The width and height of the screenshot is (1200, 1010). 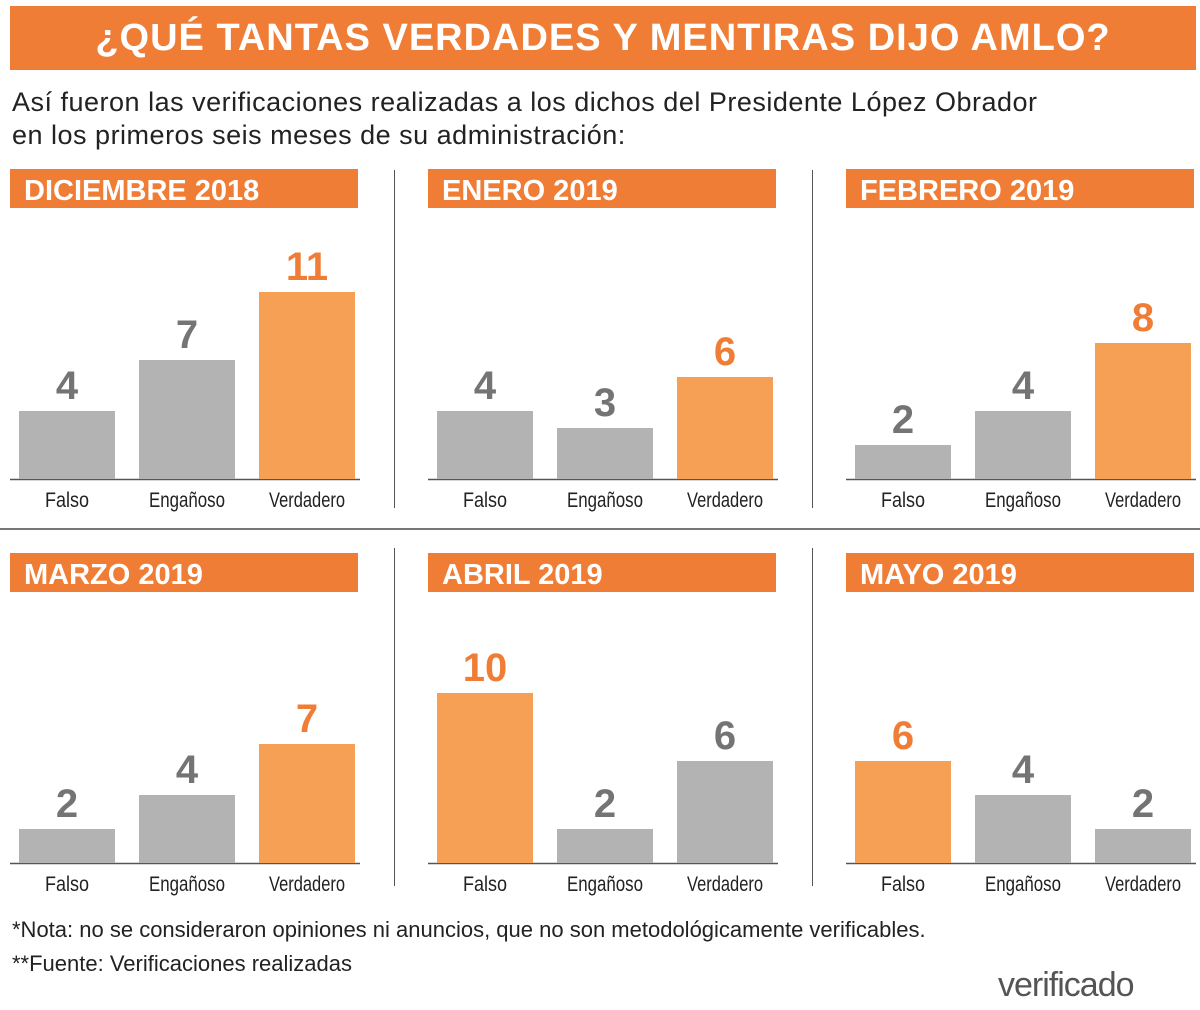 I want to click on data-label: 10, so click(x=485, y=668).